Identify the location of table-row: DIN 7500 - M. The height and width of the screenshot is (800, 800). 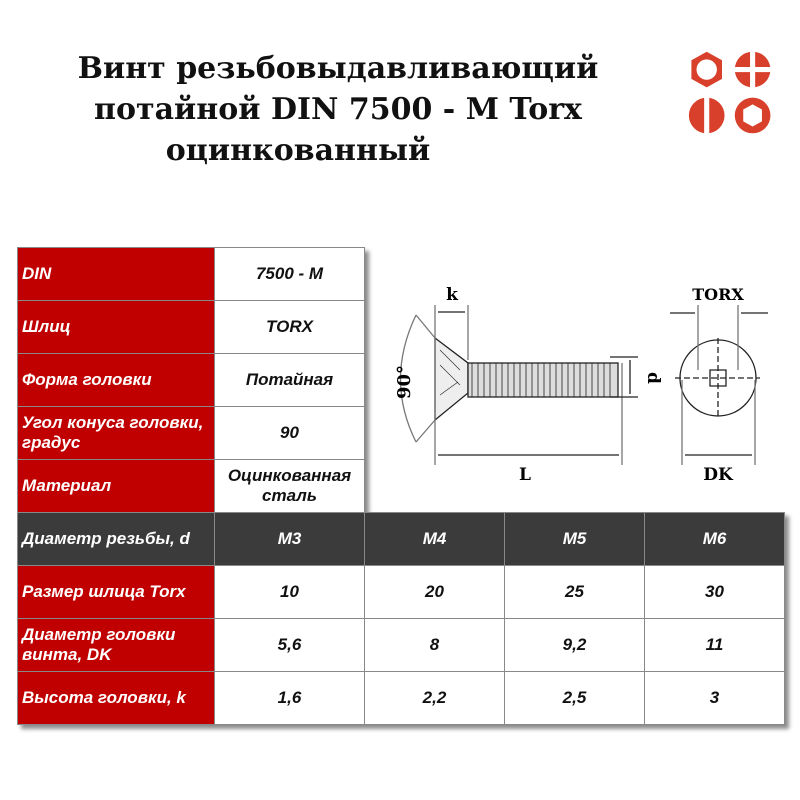
(191, 274).